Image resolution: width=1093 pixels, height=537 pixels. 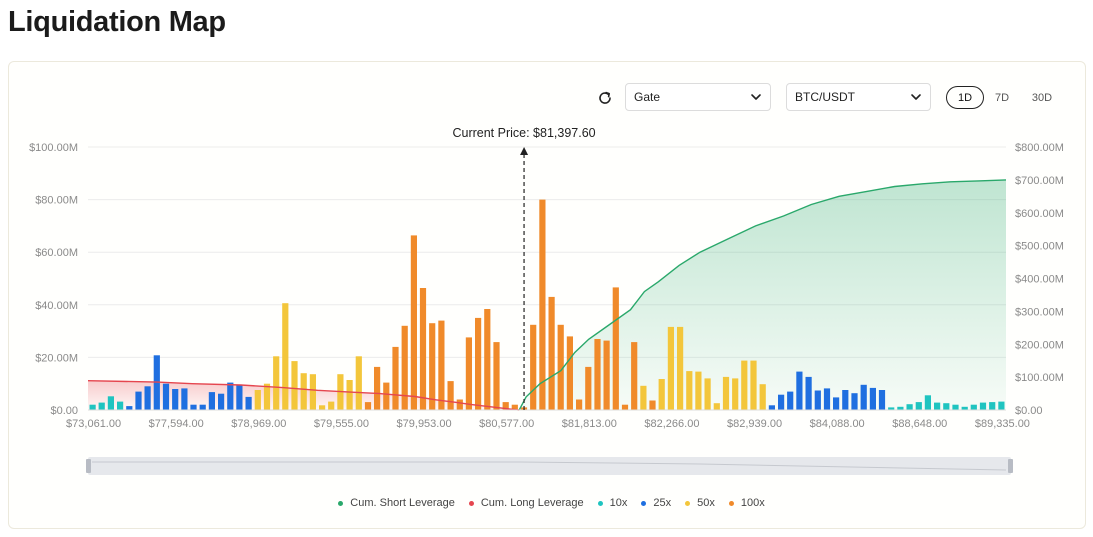 I want to click on right-axis-tick-label: $400.00M, so click(x=1039, y=280).